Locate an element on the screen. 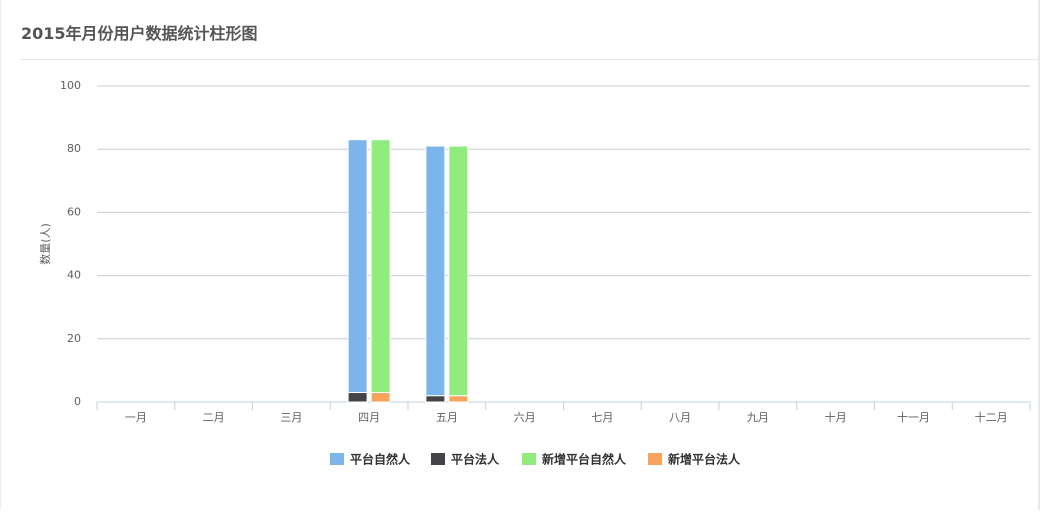 Image resolution: width=1044 pixels, height=512 pixels. legend-label: 新增平台自然人 is located at coordinates (584, 459).